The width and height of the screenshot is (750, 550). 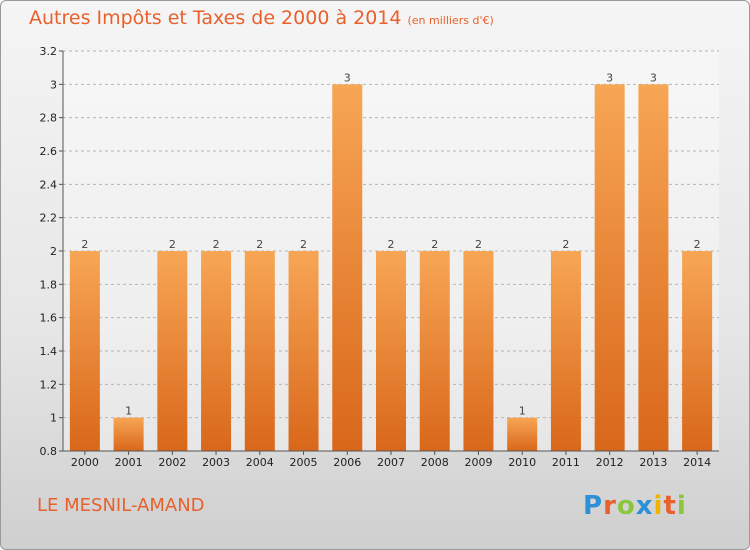 I want to click on y-tick-label: 1, so click(x=53, y=418).